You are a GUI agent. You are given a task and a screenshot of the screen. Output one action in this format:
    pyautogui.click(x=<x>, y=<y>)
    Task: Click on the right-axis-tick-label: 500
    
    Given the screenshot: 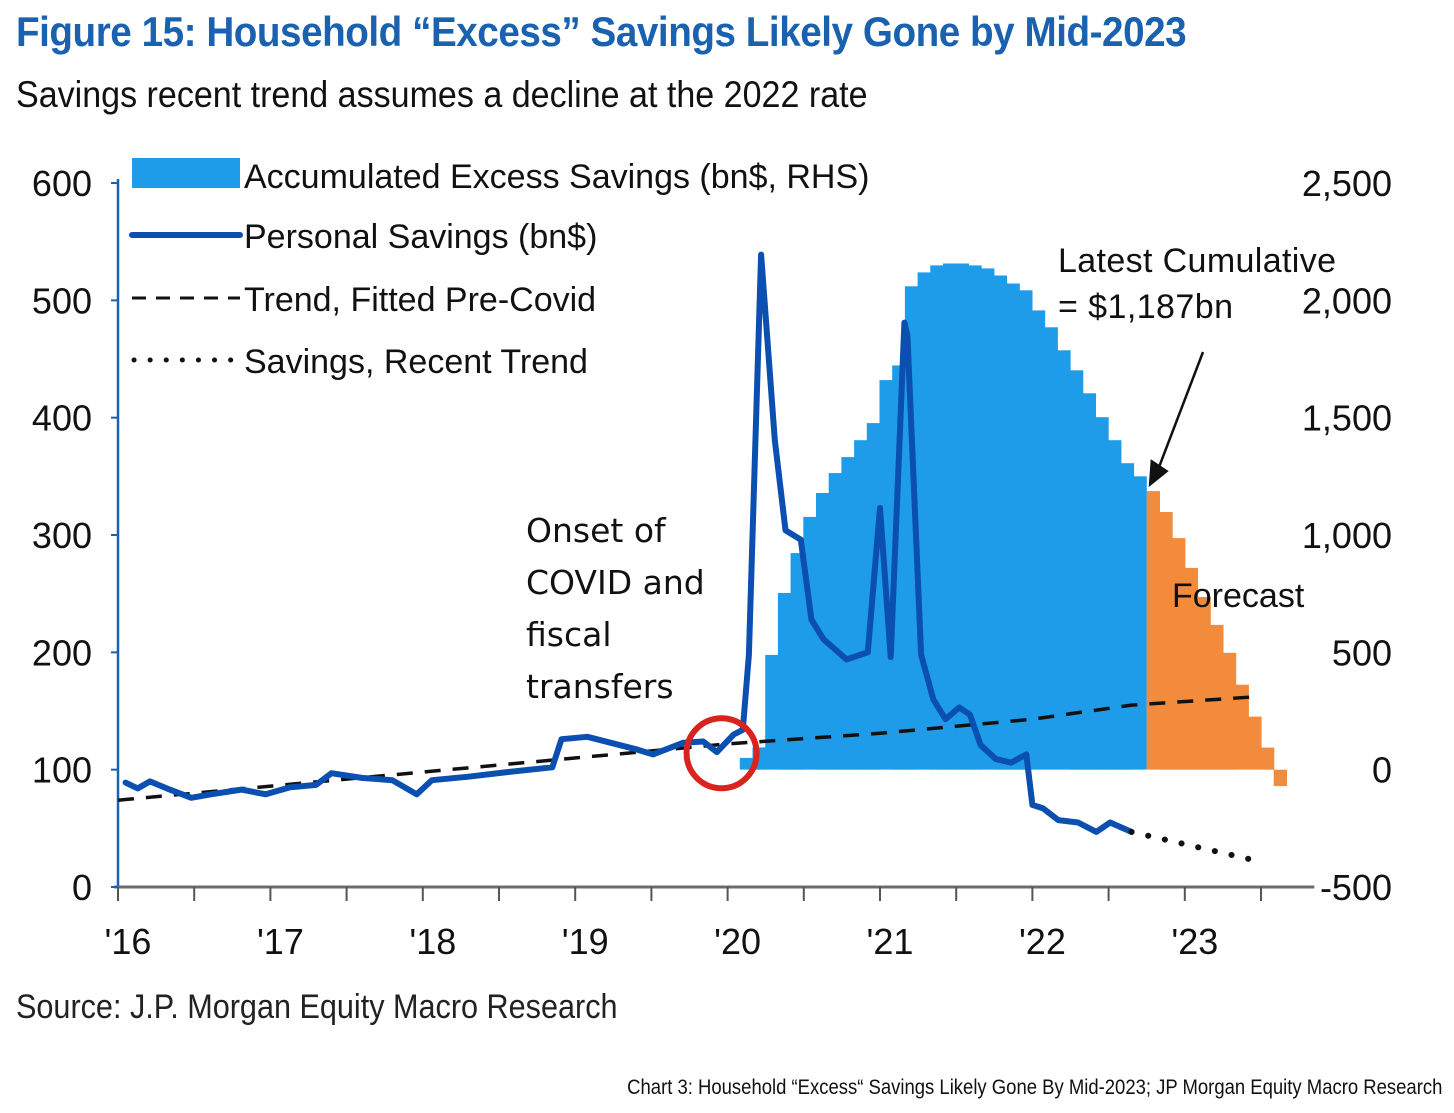 What is the action you would take?
    pyautogui.click(x=1362, y=652)
    